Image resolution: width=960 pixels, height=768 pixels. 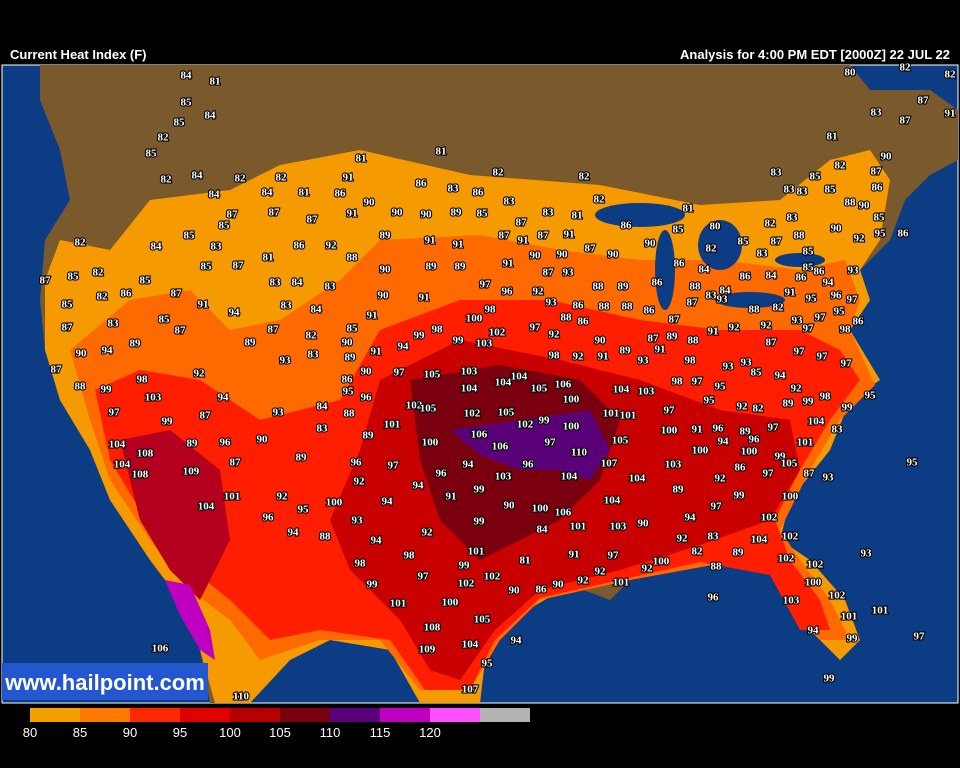 I want to click on station-value: 106, so click(x=479, y=435).